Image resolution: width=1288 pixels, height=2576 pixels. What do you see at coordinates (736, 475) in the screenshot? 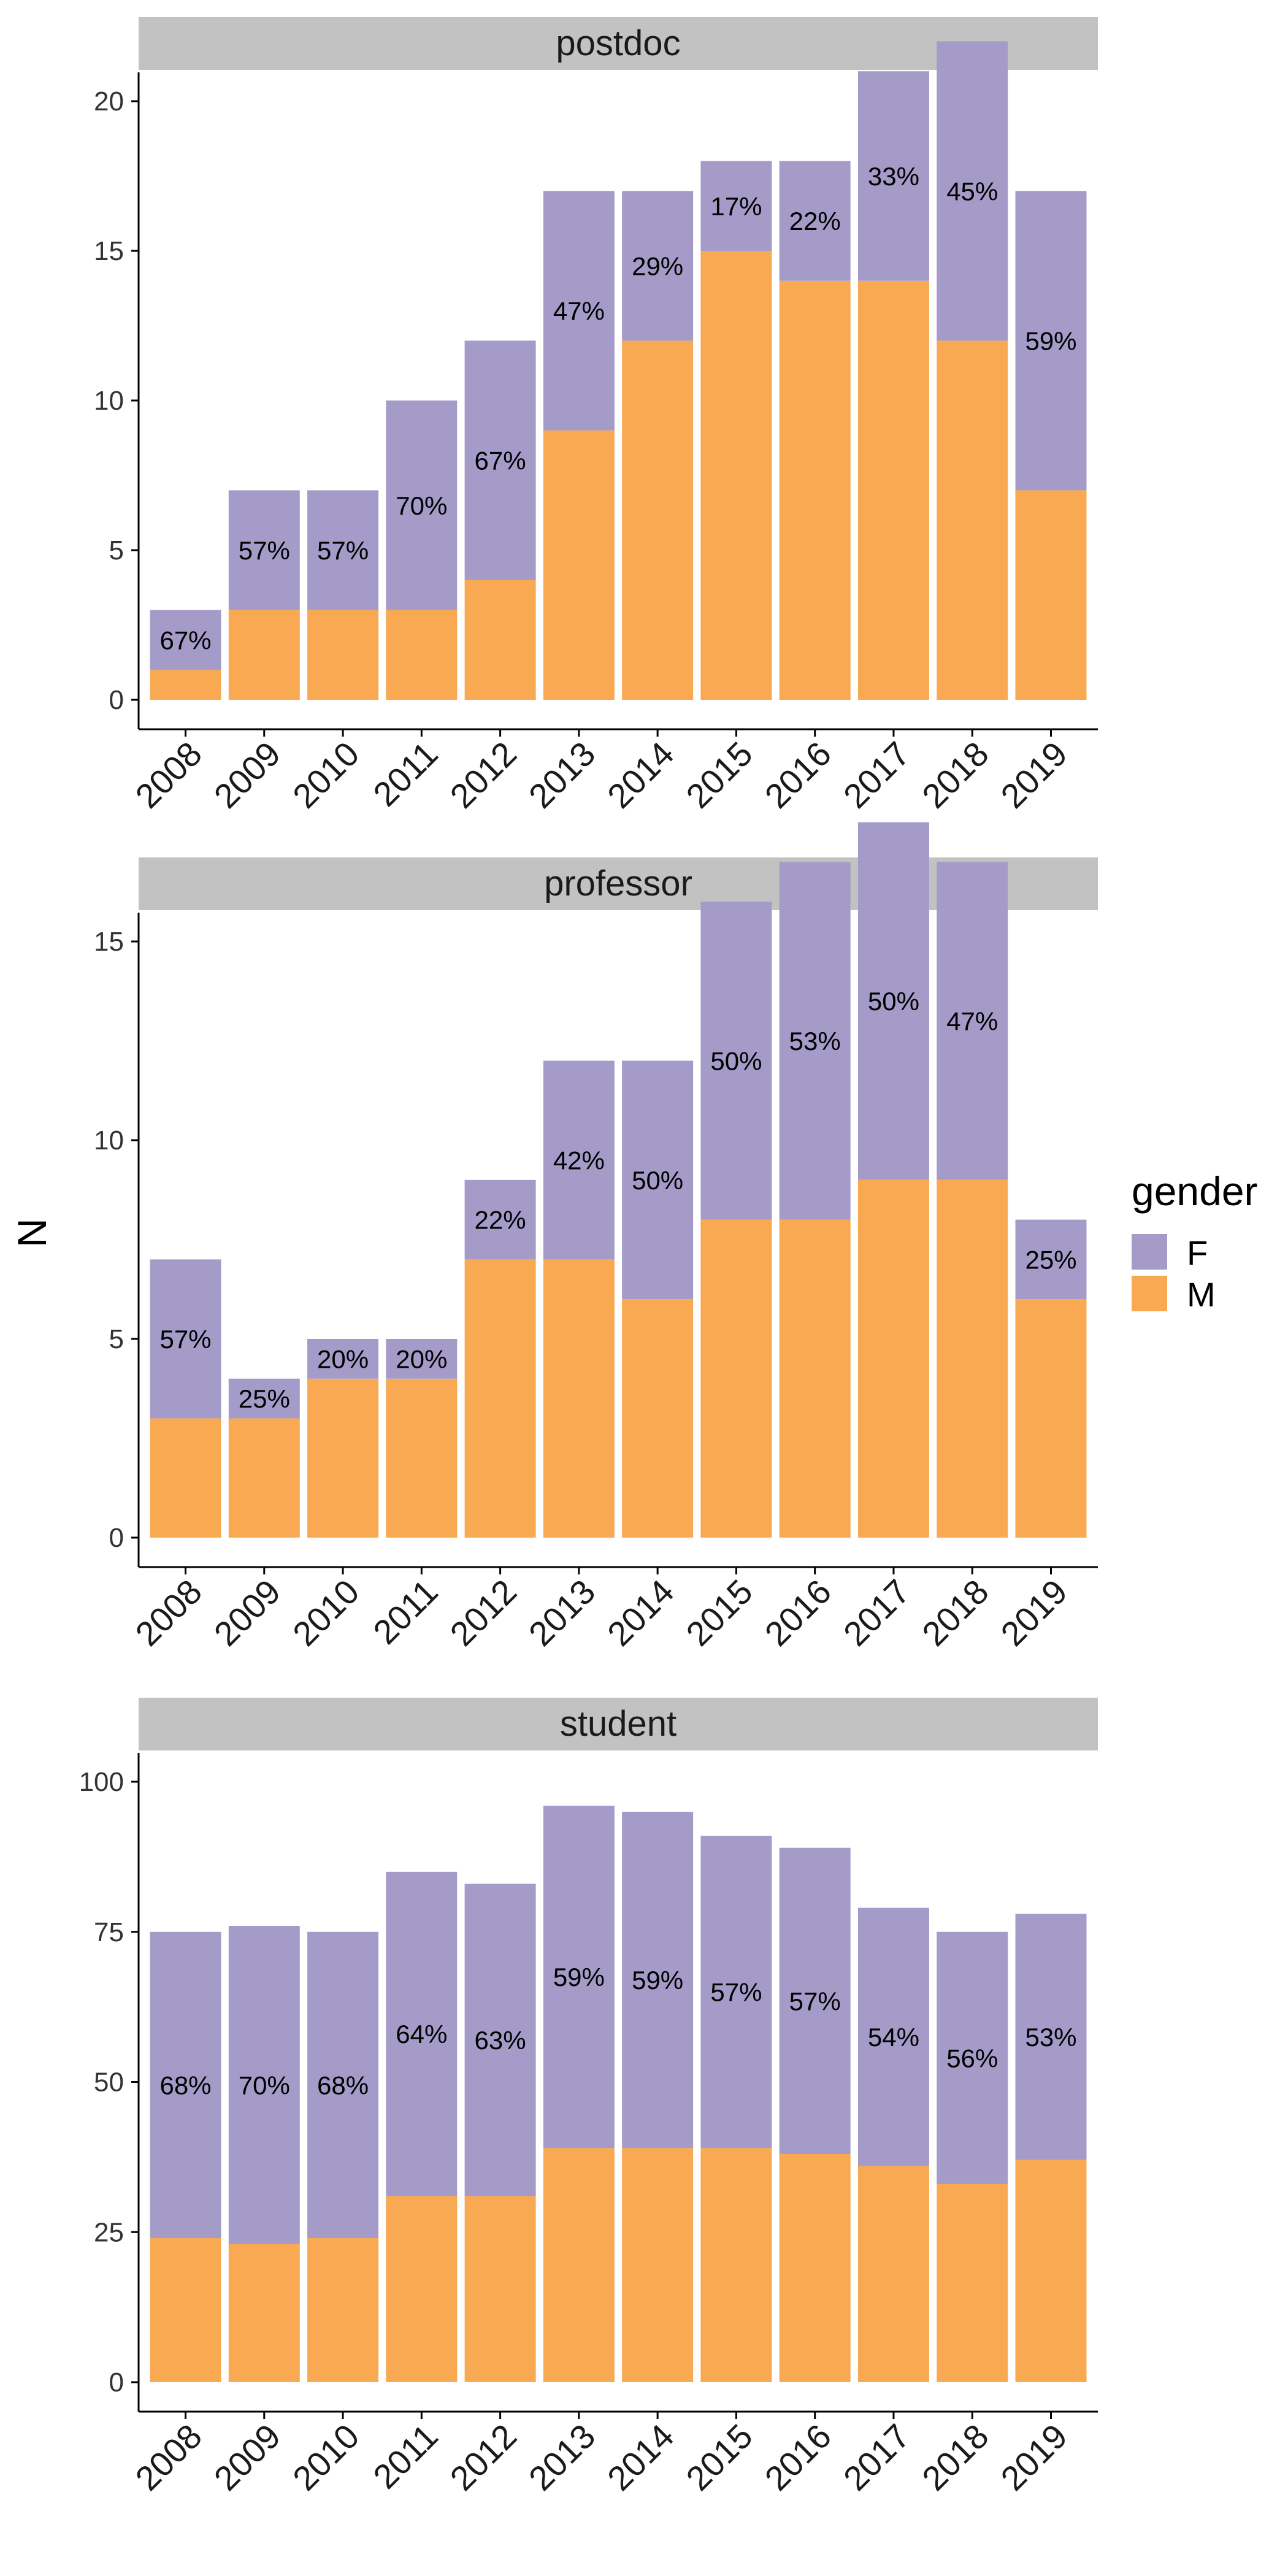
I see `bar-M-postdoc-2015` at bounding box center [736, 475].